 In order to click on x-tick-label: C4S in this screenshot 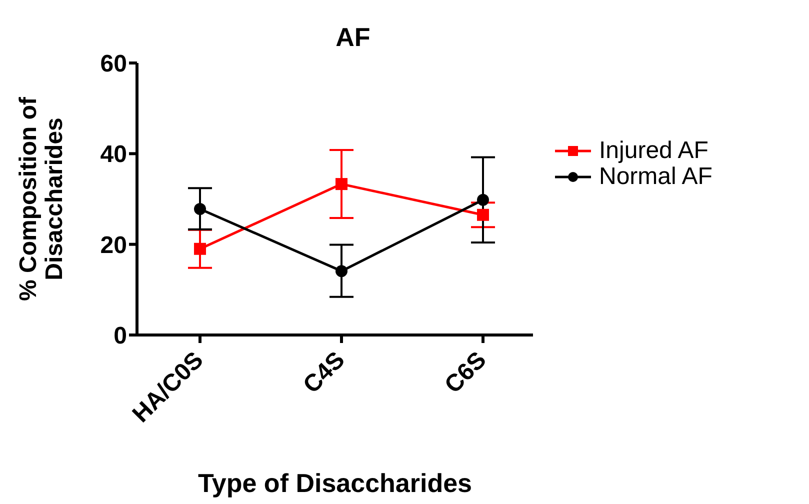, I will do `click(324, 372)`.